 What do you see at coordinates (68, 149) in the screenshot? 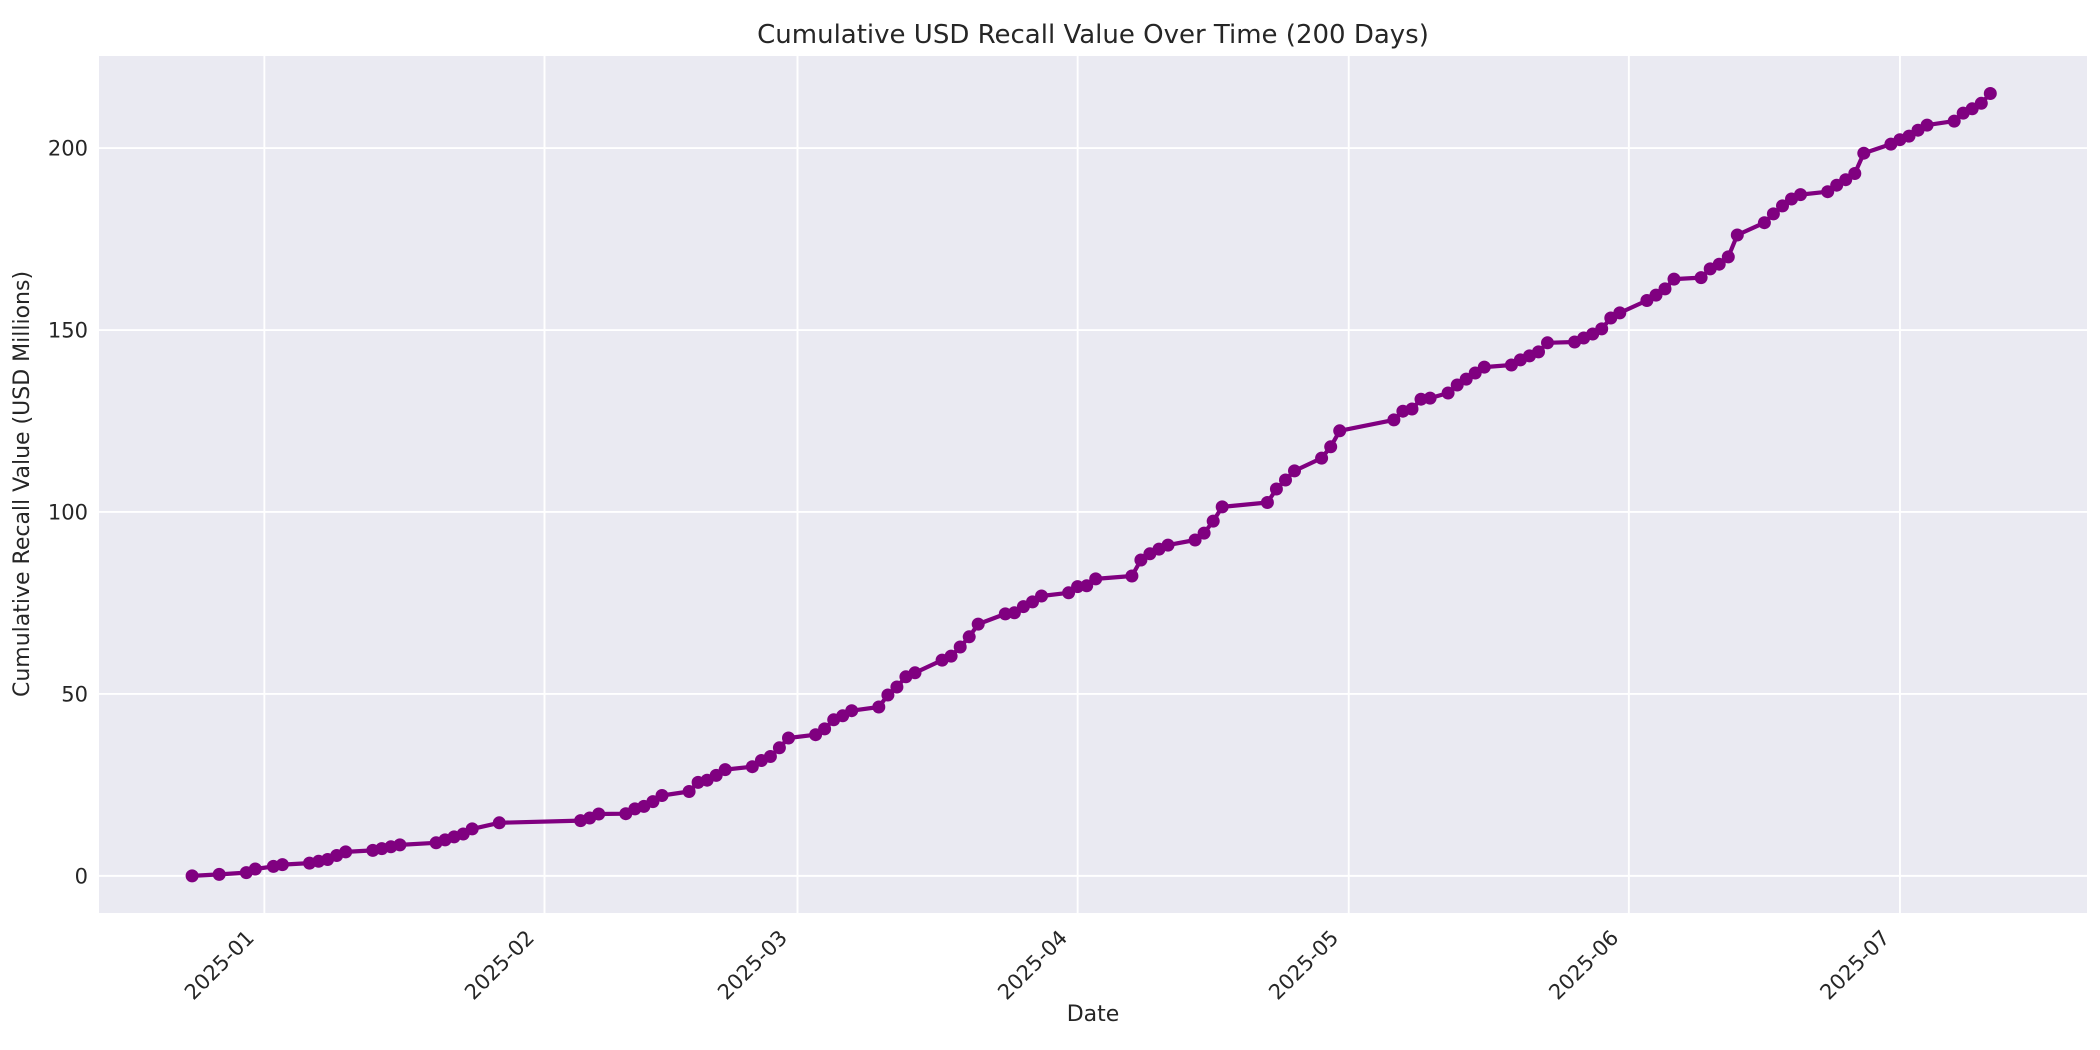
I see `y-tick-label: 200` at bounding box center [68, 149].